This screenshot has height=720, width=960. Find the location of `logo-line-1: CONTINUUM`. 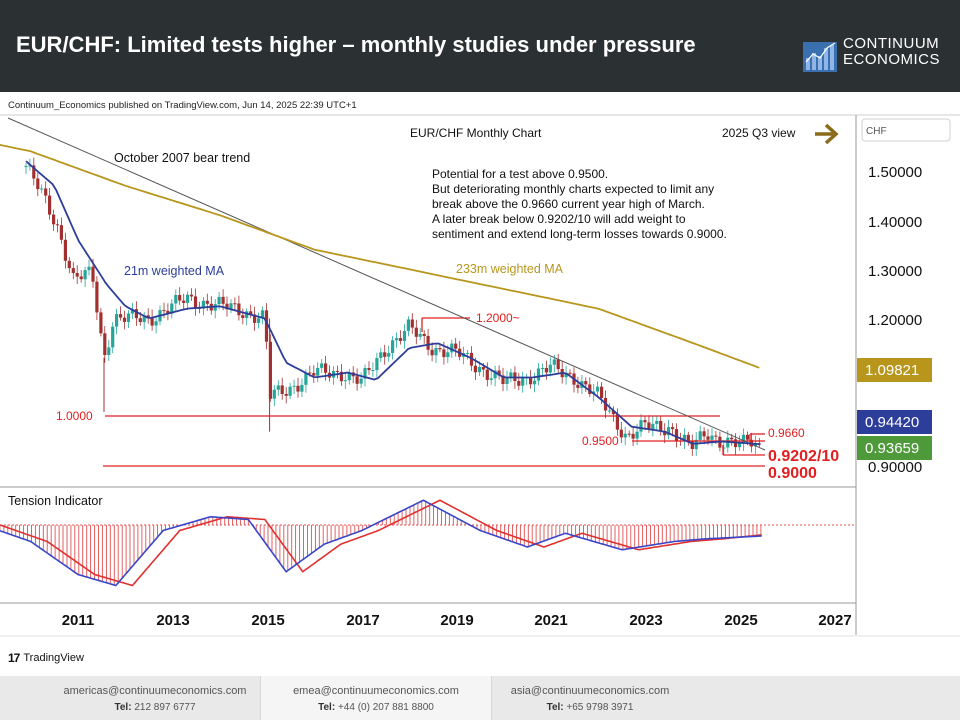

logo-line-1: CONTINUUM is located at coordinates (891, 43).